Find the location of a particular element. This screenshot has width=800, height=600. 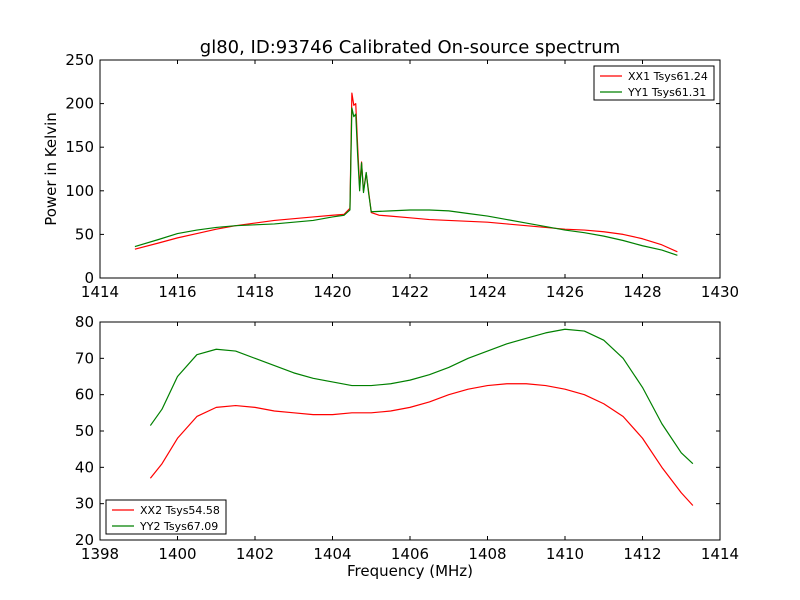

x-tick-label: 1404 is located at coordinates (332, 554).